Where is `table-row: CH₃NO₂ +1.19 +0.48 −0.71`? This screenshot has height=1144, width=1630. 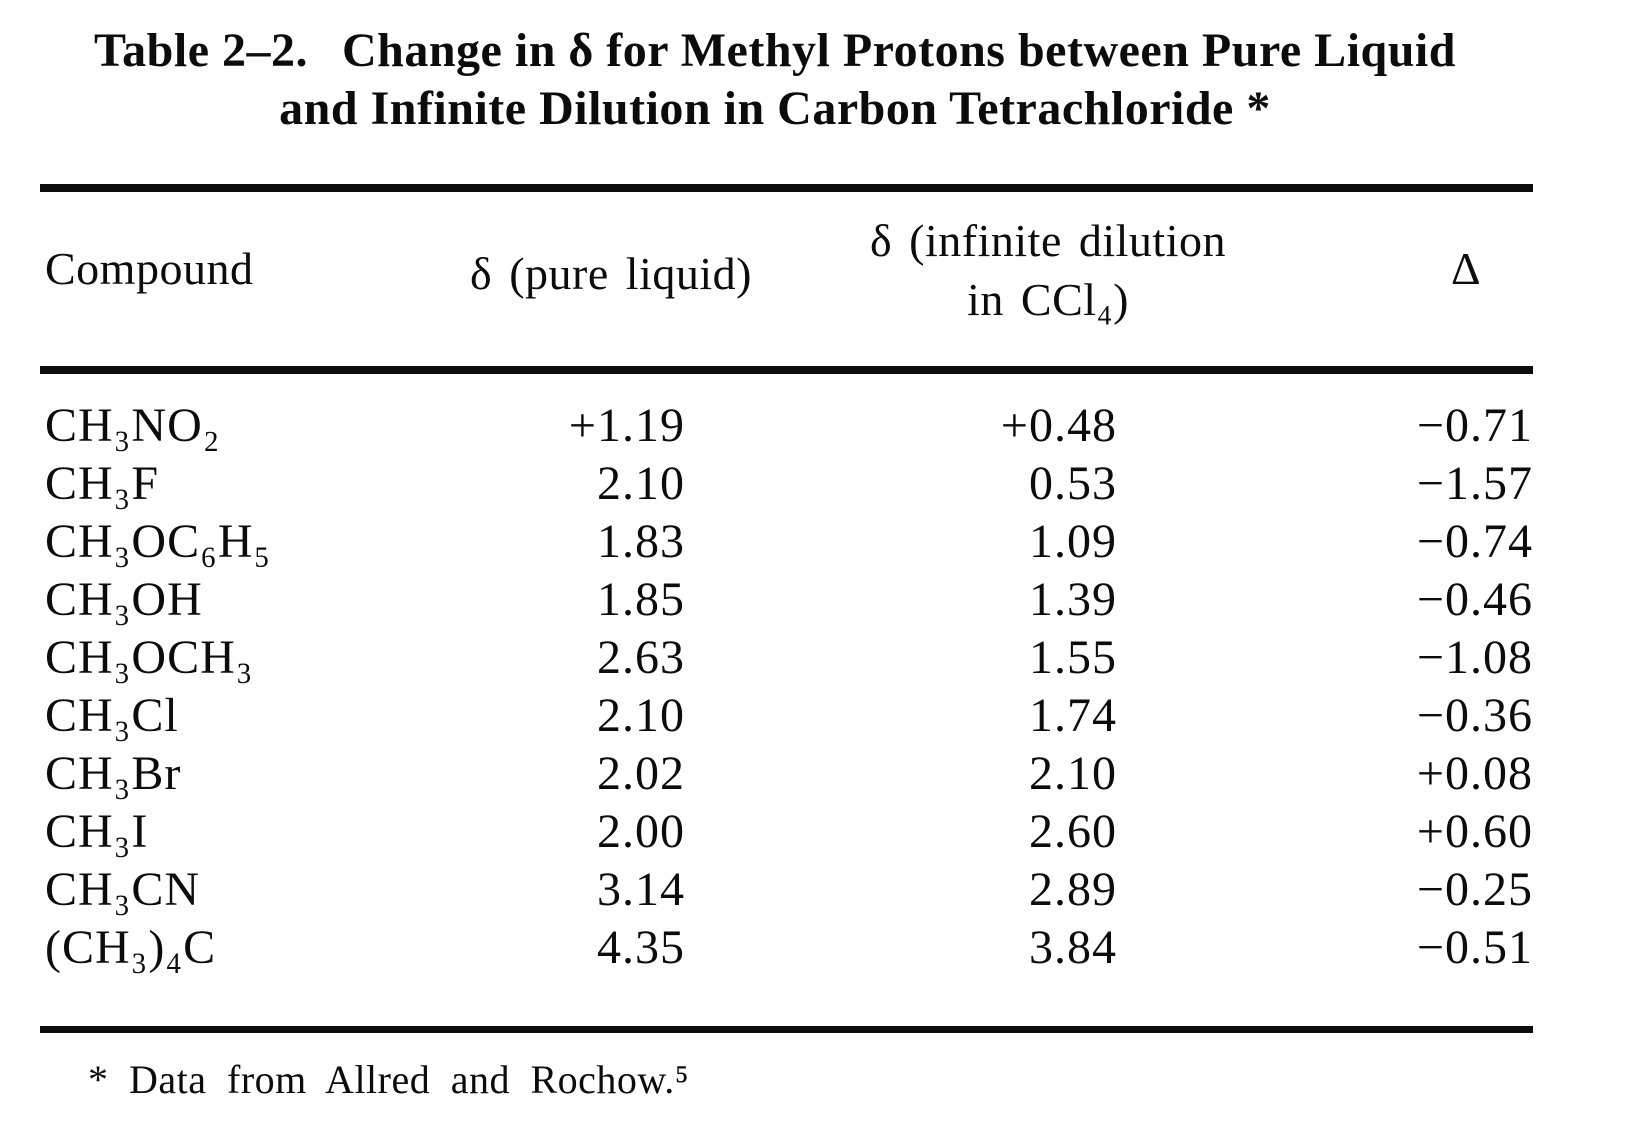
table-row: CH₃NO₂ +1.19 +0.48 −0.71 is located at coordinates (786, 425).